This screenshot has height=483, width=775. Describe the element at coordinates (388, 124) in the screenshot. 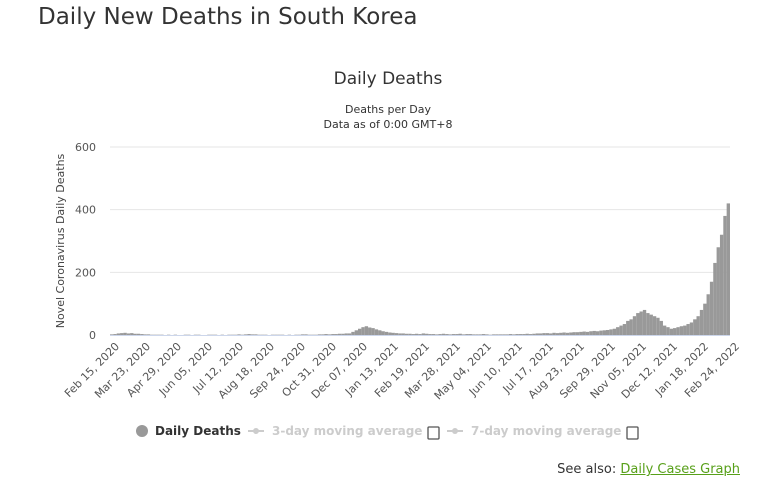

I see `chart-subtitle: Data as of 0:00 GMT+8` at that location.